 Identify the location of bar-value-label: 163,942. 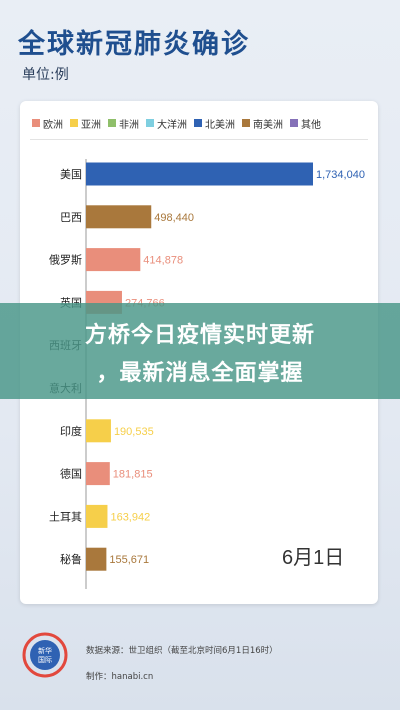
(130, 517).